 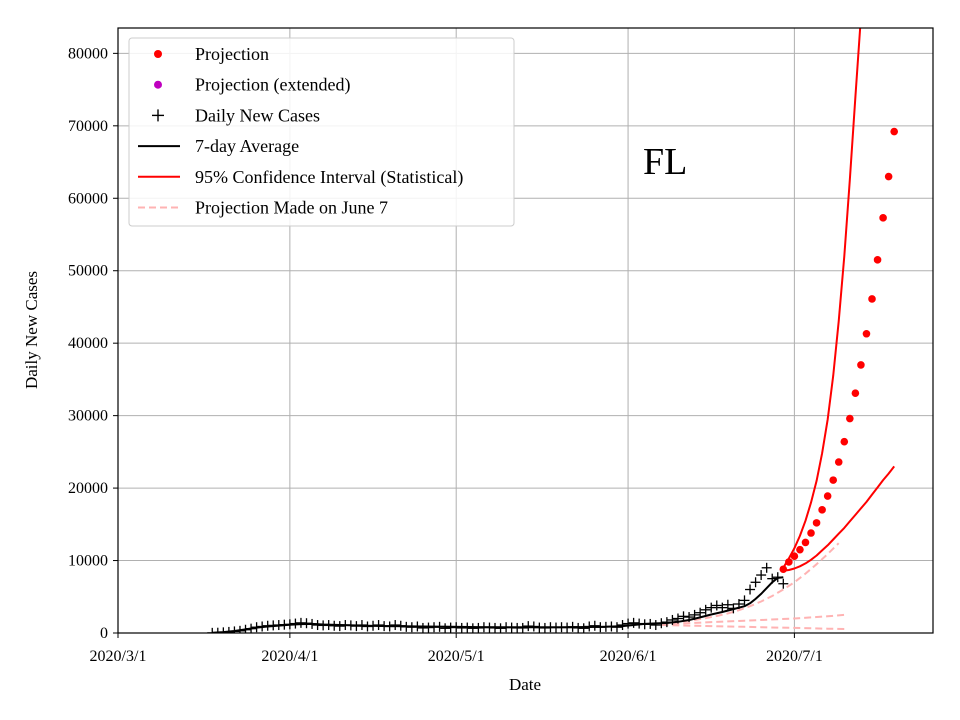 I want to click on series-line-7-day-average, so click(x=498, y=604).